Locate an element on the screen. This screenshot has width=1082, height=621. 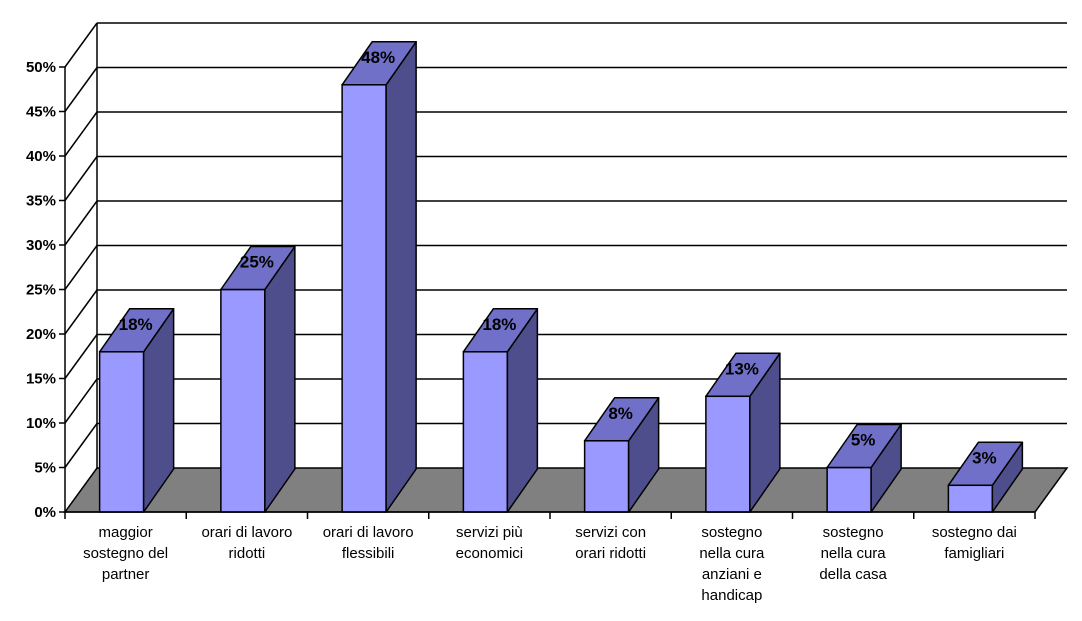
y-tick-label: 35% is located at coordinates (41, 201).